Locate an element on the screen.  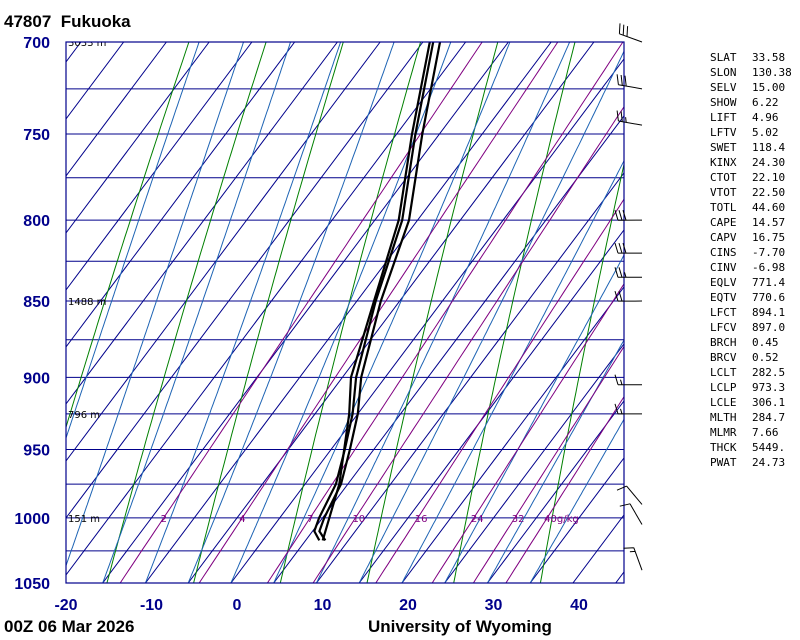
dry-adiabat-line is located at coordinates (432, 312).